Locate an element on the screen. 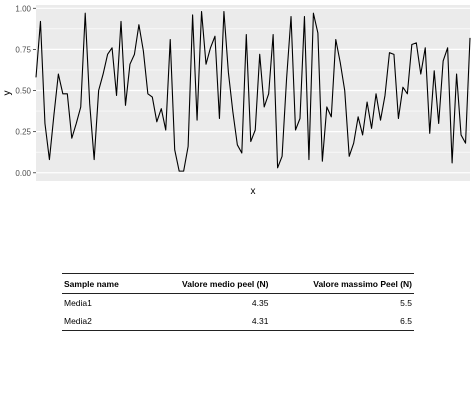  table-row: Media2 4.31 6.5 is located at coordinates (238, 321).